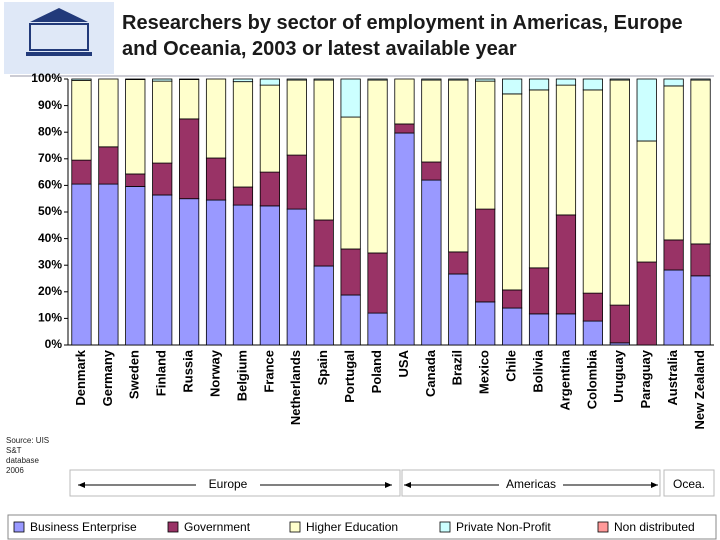 The image size is (720, 540). Describe the element at coordinates (591, 379) in the screenshot. I see `x-tick-label: Colombia` at that location.